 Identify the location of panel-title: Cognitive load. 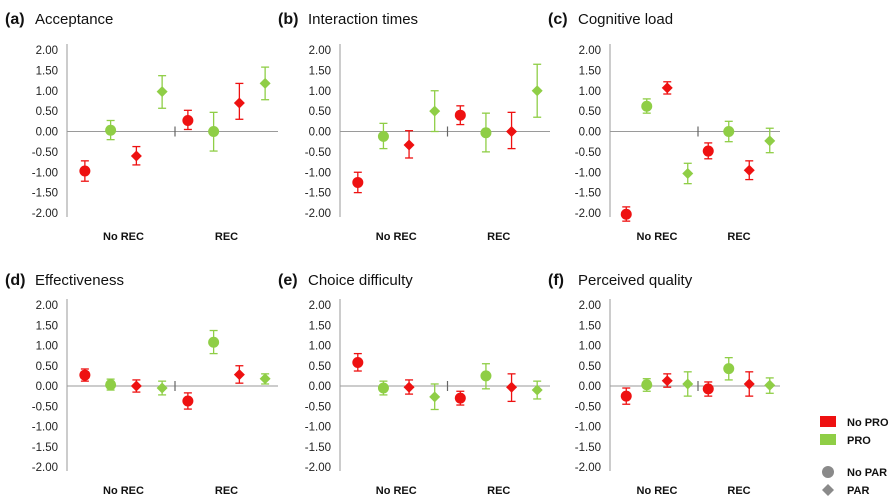
(625, 19).